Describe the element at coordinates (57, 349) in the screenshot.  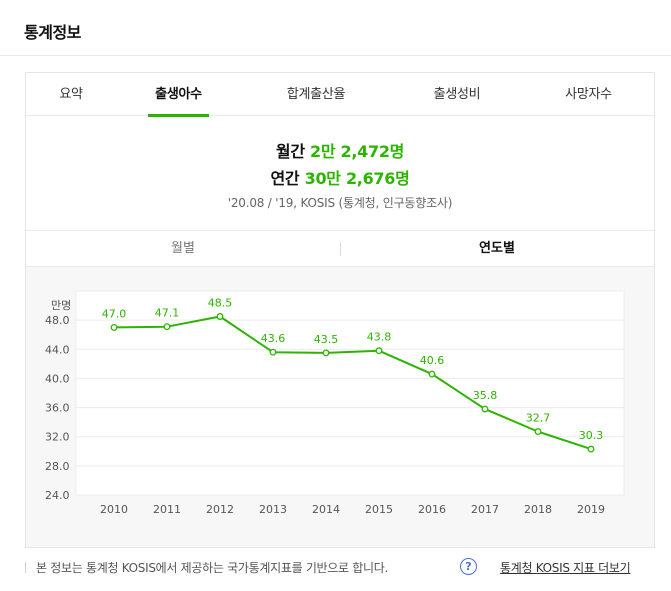
I see `y-tick-label: 44.0` at that location.